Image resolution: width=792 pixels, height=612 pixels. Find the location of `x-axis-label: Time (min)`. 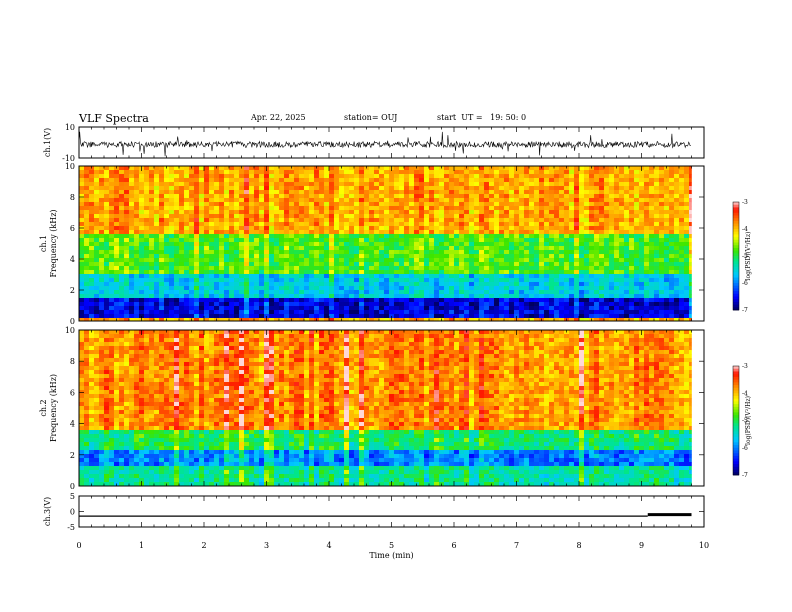

x-axis-label: Time (min) is located at coordinates (391, 555).